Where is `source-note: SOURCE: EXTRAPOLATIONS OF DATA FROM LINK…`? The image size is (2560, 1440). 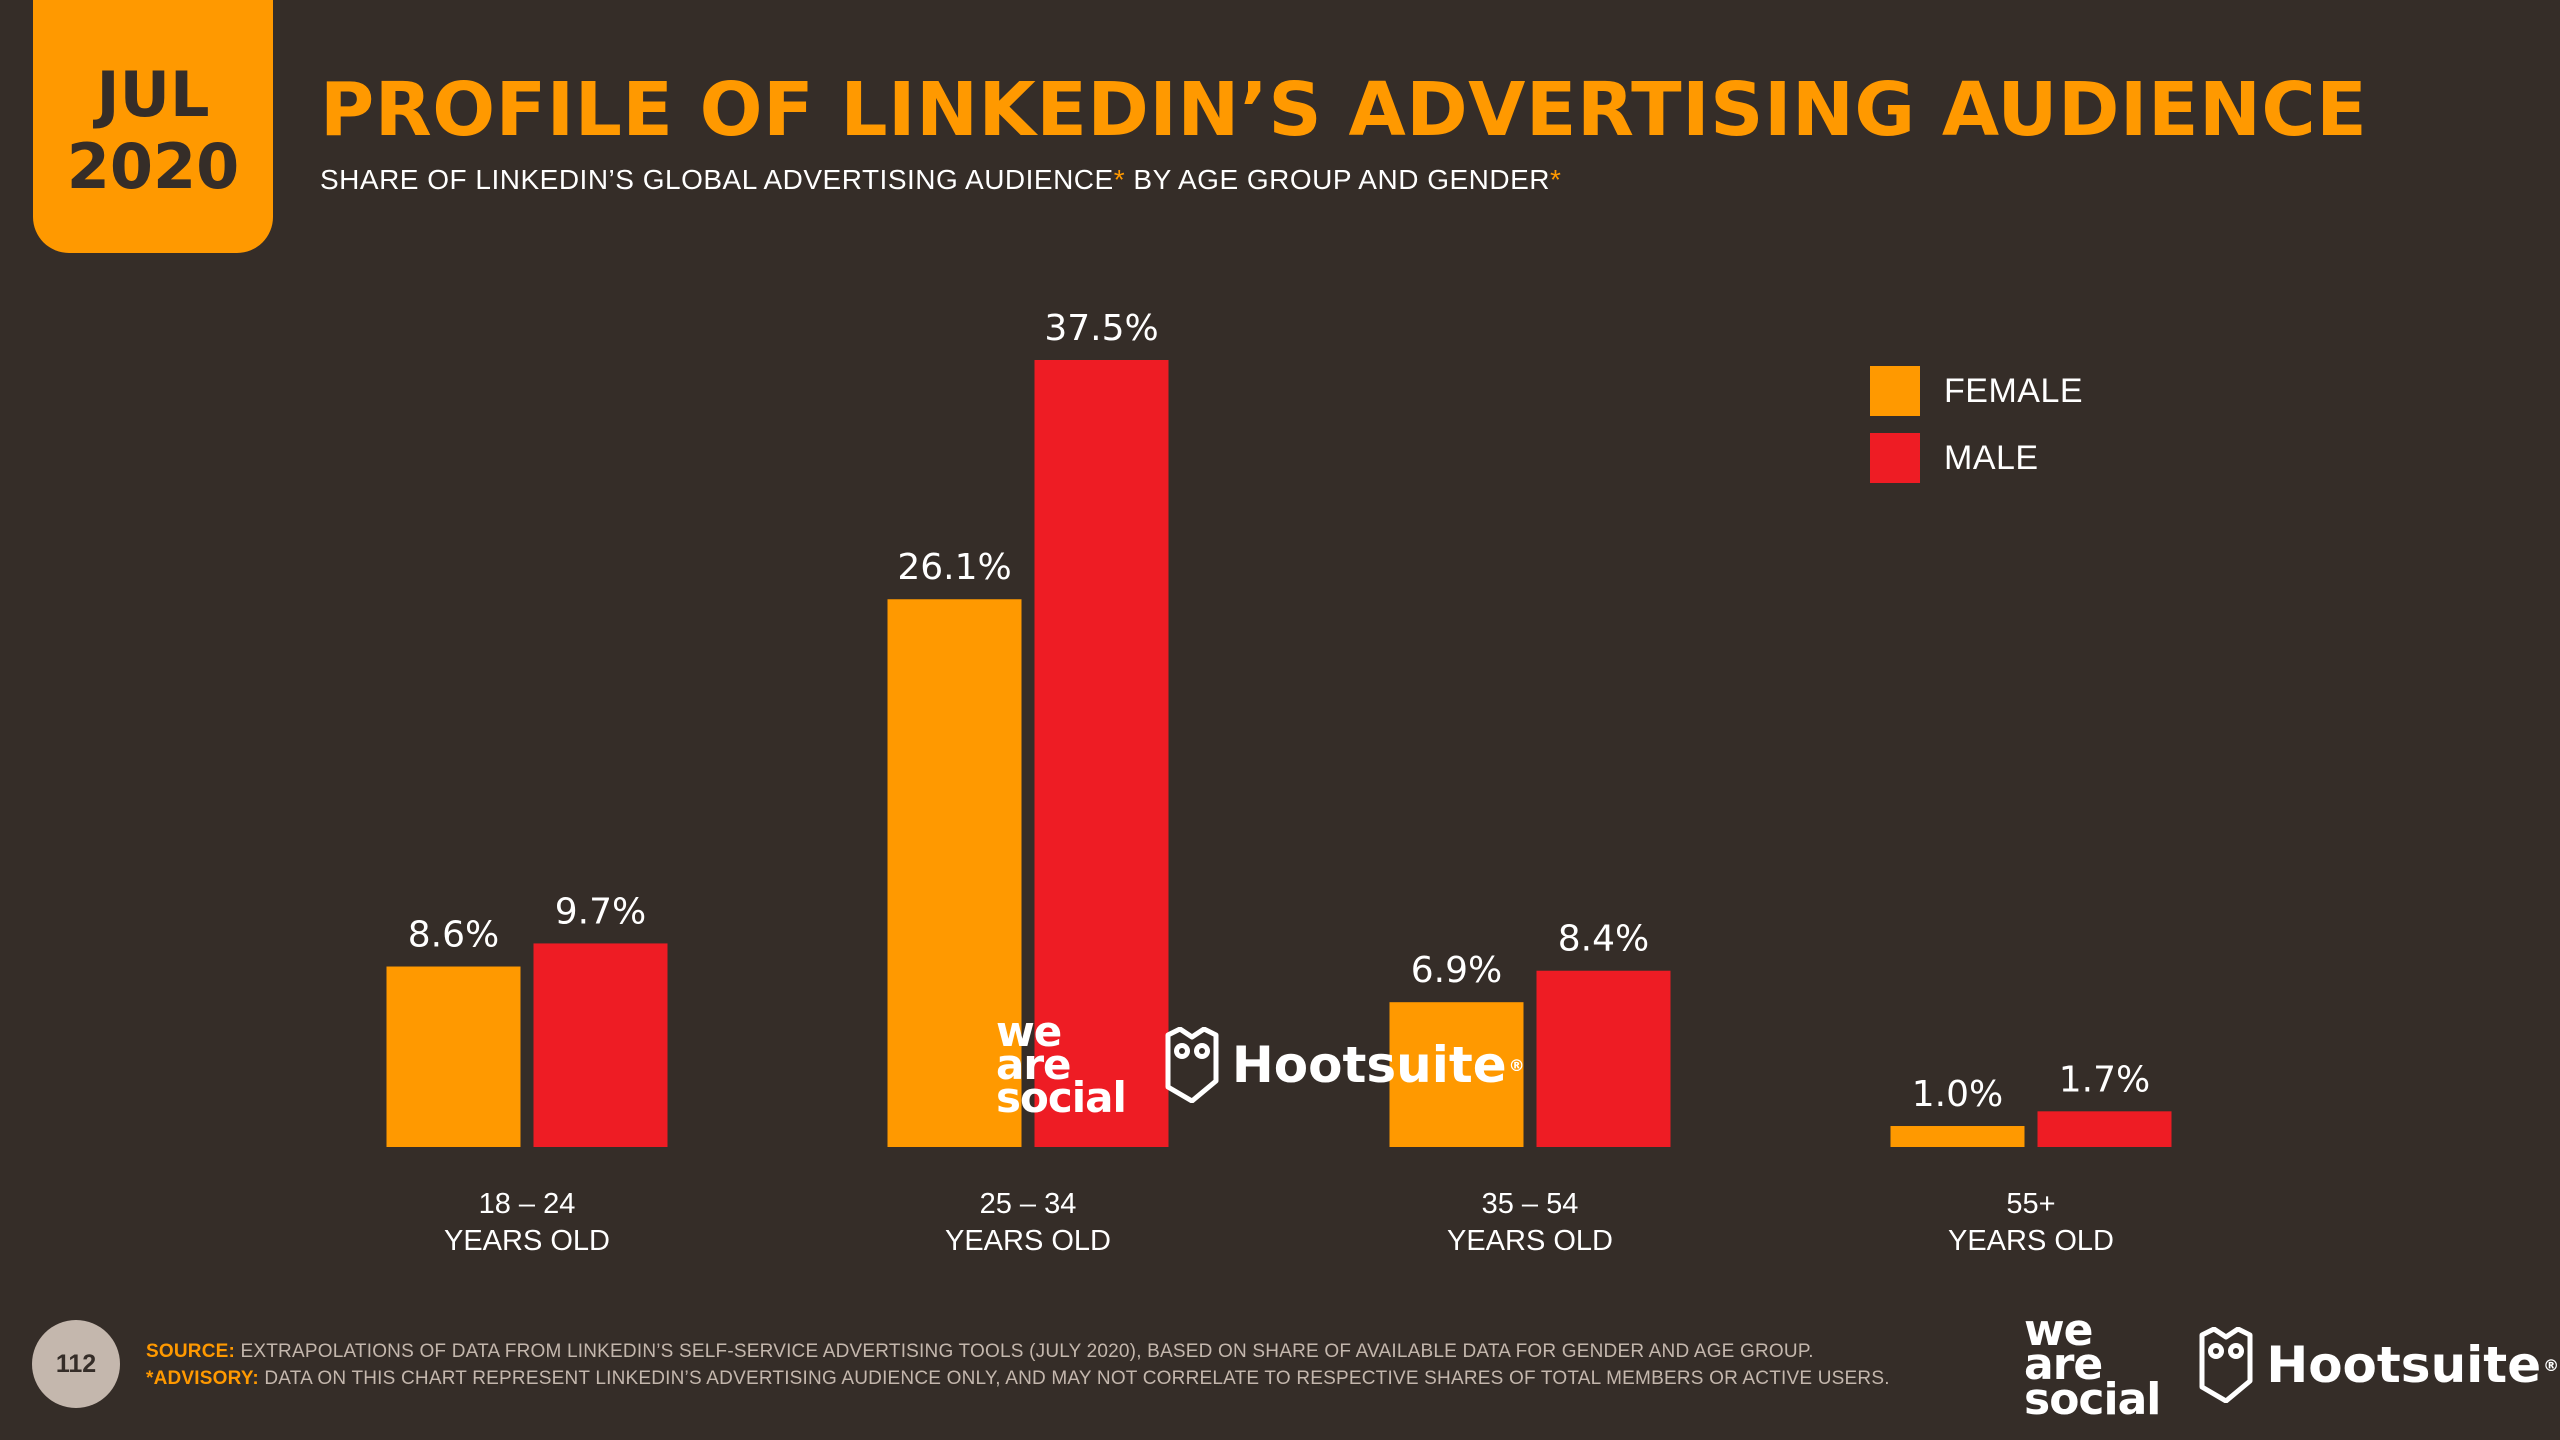 source-note: SOURCE: EXTRAPOLATIONS OF DATA FROM LINK… is located at coordinates (1018, 1351).